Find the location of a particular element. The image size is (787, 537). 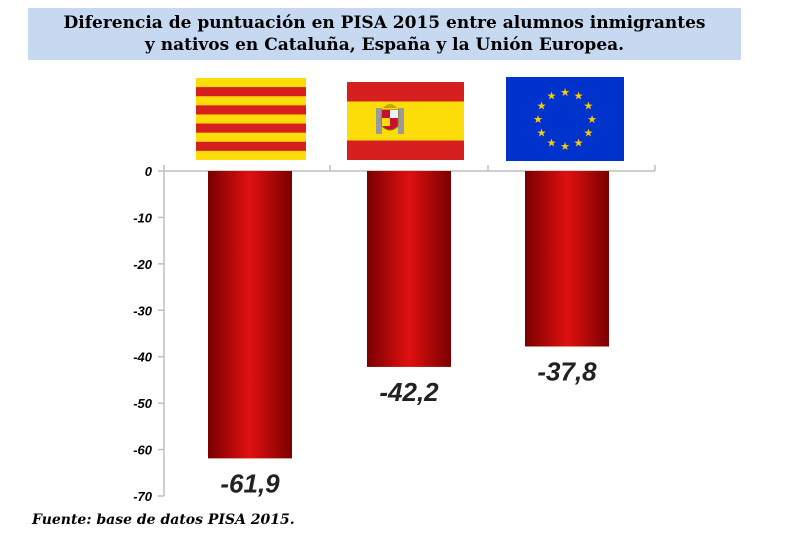

coat-of-arms-icon is located at coordinates (390, 119).